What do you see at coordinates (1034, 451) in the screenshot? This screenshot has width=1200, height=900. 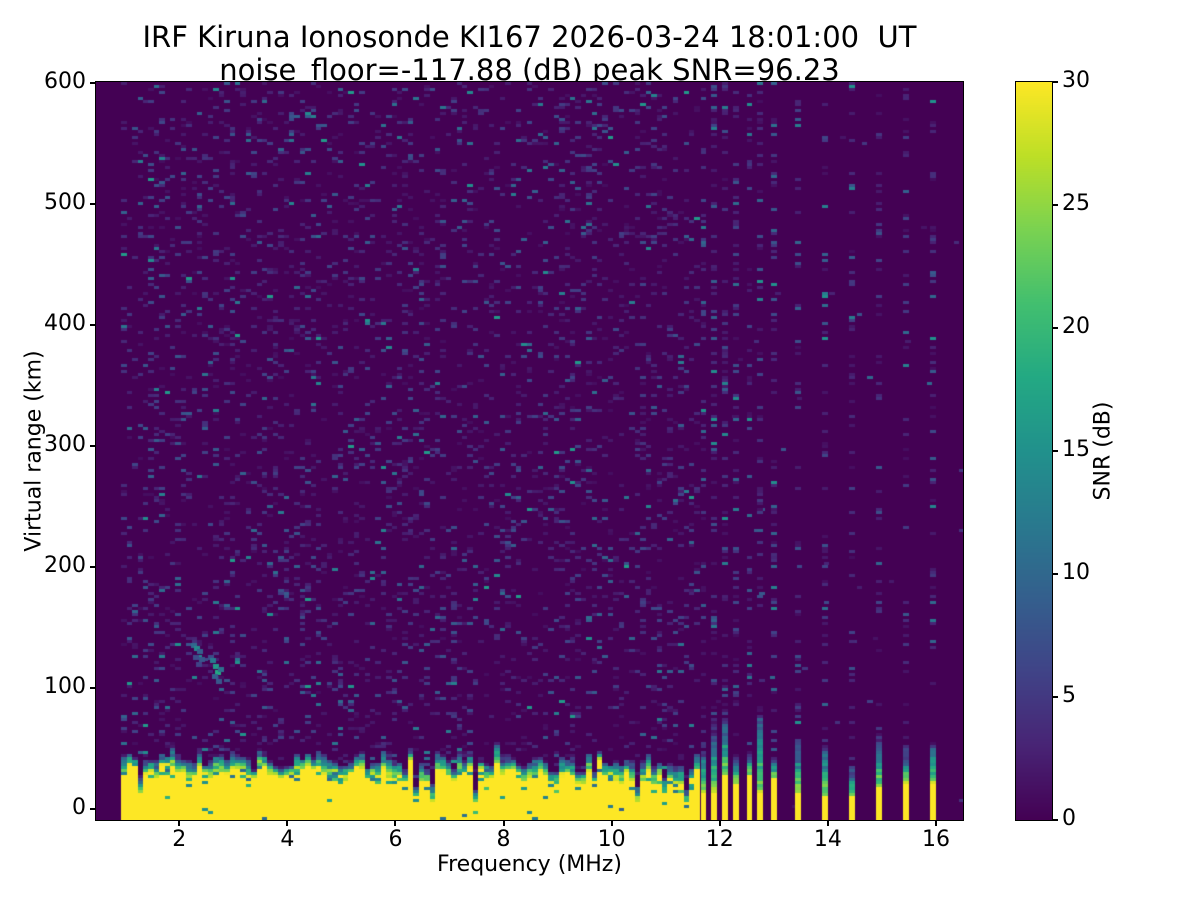 I see `colorbar-gradient-canvas` at bounding box center [1034, 451].